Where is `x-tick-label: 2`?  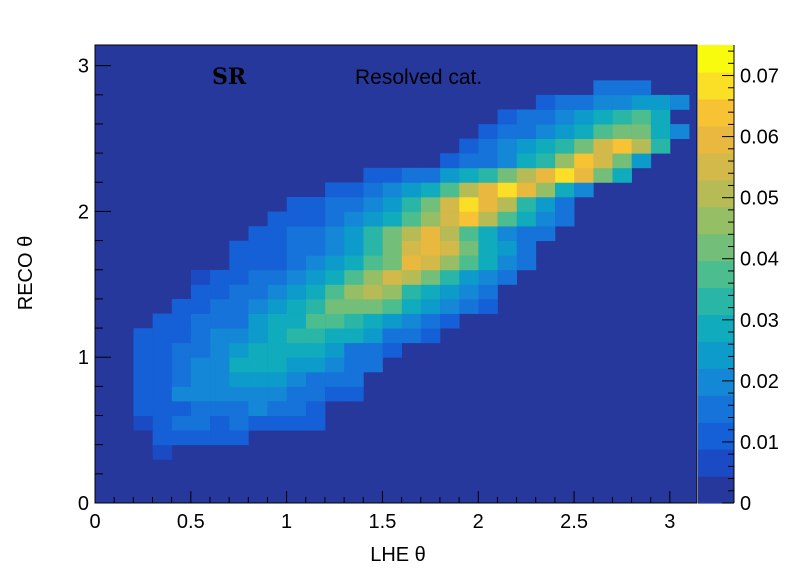
x-tick-label: 2 is located at coordinates (478, 522).